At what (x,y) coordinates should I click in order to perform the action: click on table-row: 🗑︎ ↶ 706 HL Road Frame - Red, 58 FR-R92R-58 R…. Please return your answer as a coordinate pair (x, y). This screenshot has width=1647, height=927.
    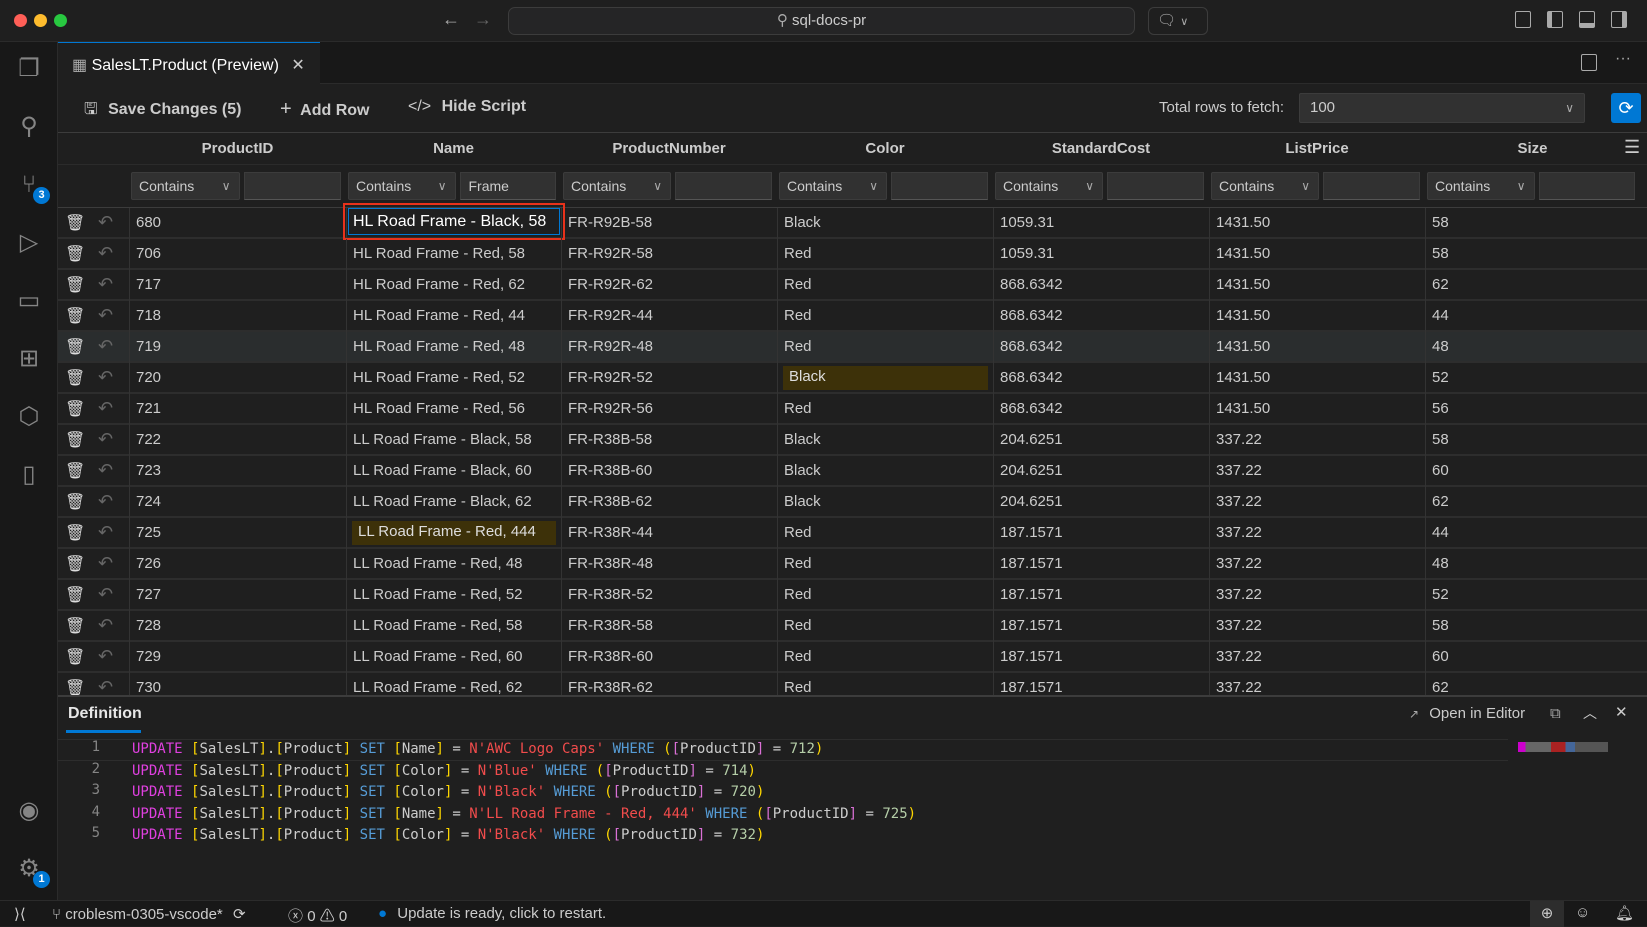
    Looking at the image, I should click on (852, 254).